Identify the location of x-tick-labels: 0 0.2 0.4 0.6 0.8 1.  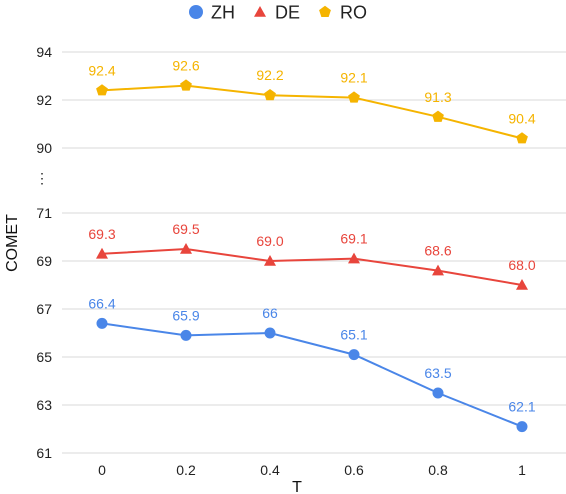
(312, 470).